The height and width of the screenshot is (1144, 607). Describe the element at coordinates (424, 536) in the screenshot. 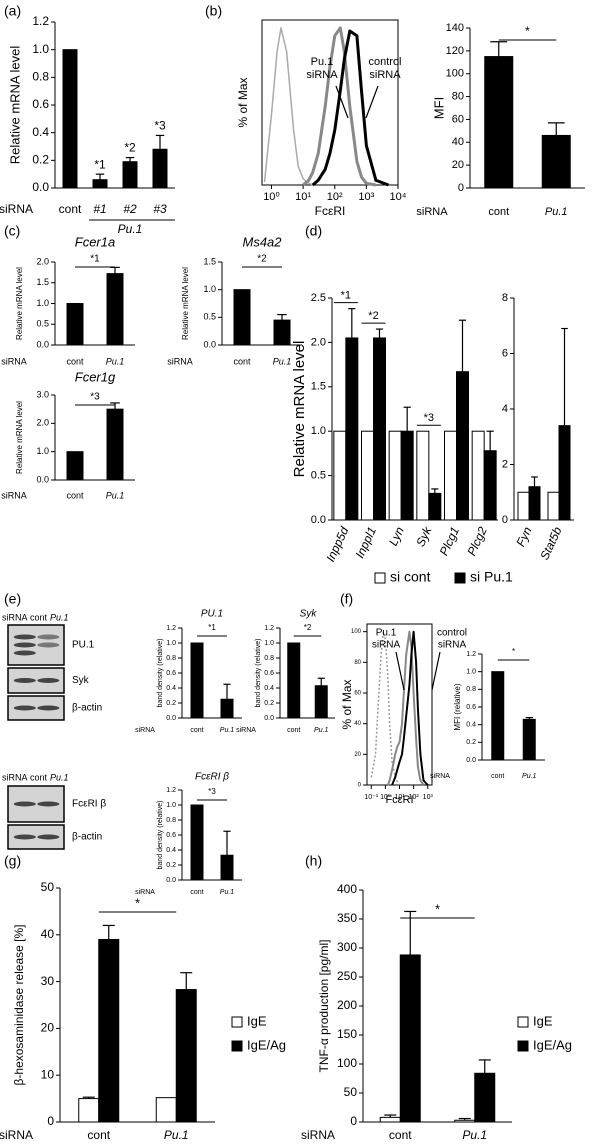

I see `x-tick-label: Syk` at that location.